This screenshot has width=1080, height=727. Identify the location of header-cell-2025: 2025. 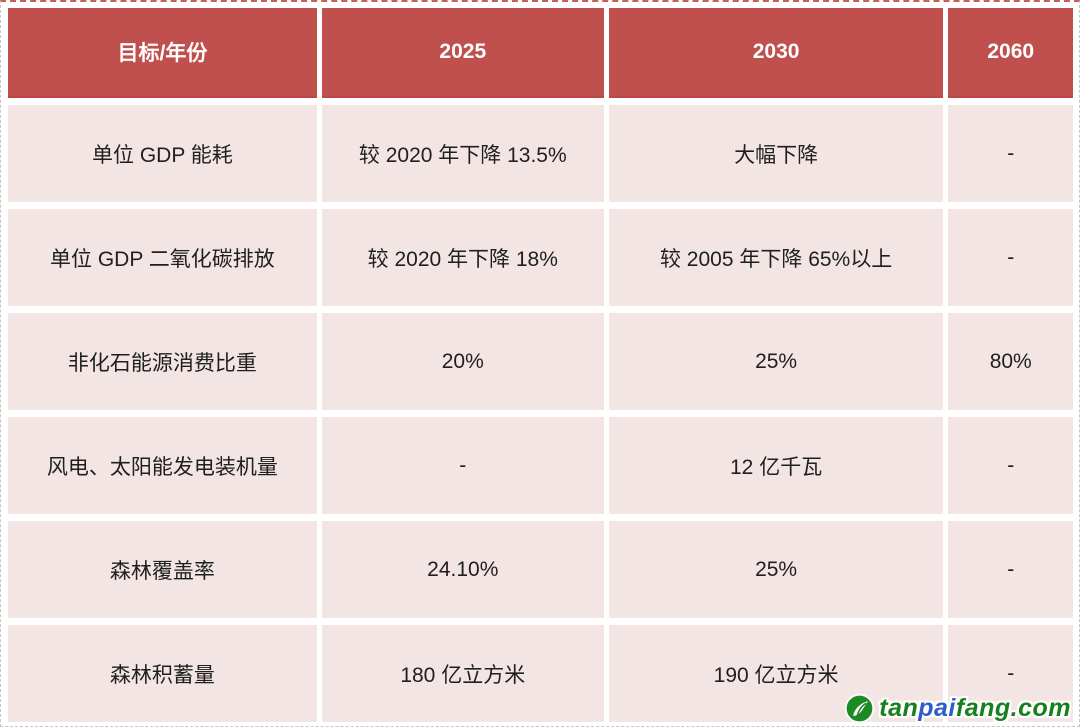
(462, 53).